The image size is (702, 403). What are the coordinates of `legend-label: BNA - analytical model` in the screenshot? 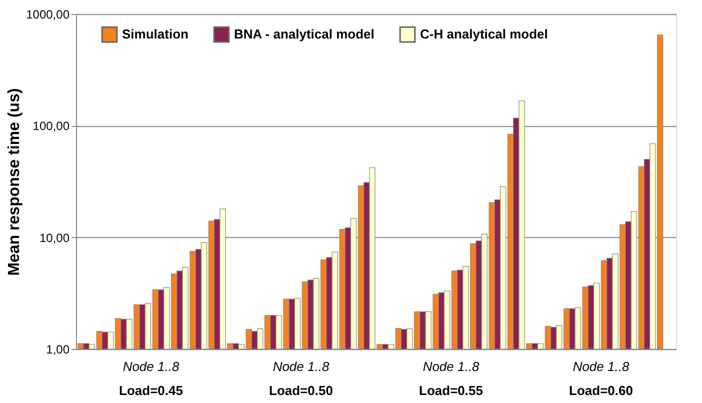 It's located at (304, 34).